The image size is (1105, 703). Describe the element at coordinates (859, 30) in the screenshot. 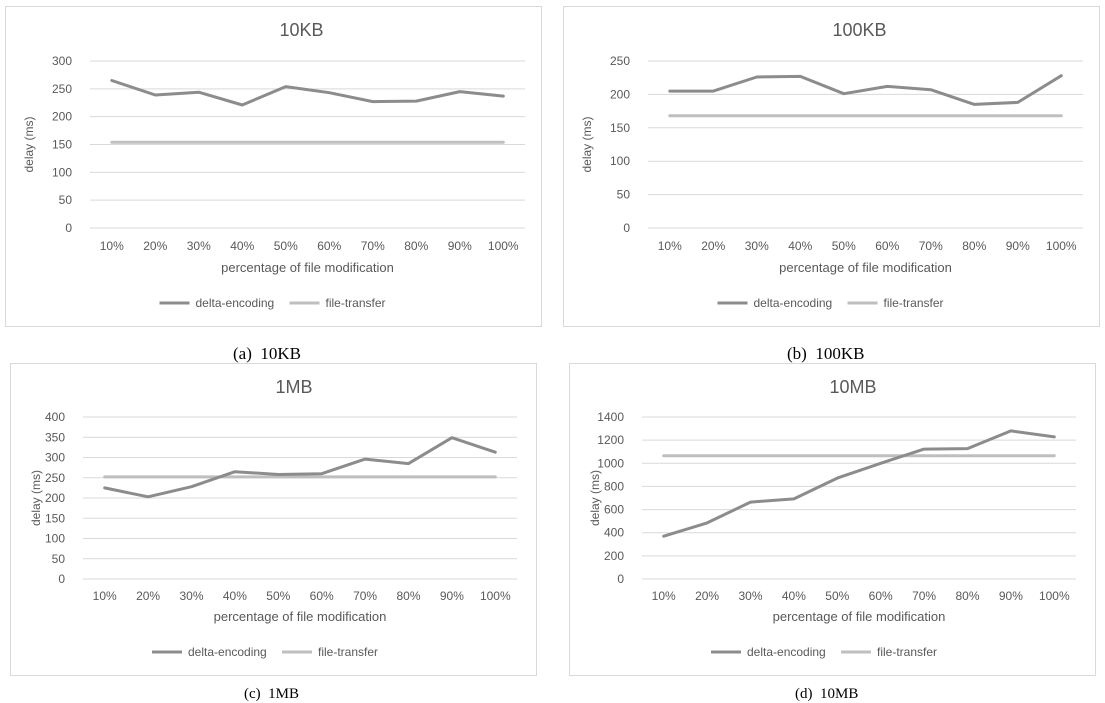

I see `chart-title: 100KB` at that location.